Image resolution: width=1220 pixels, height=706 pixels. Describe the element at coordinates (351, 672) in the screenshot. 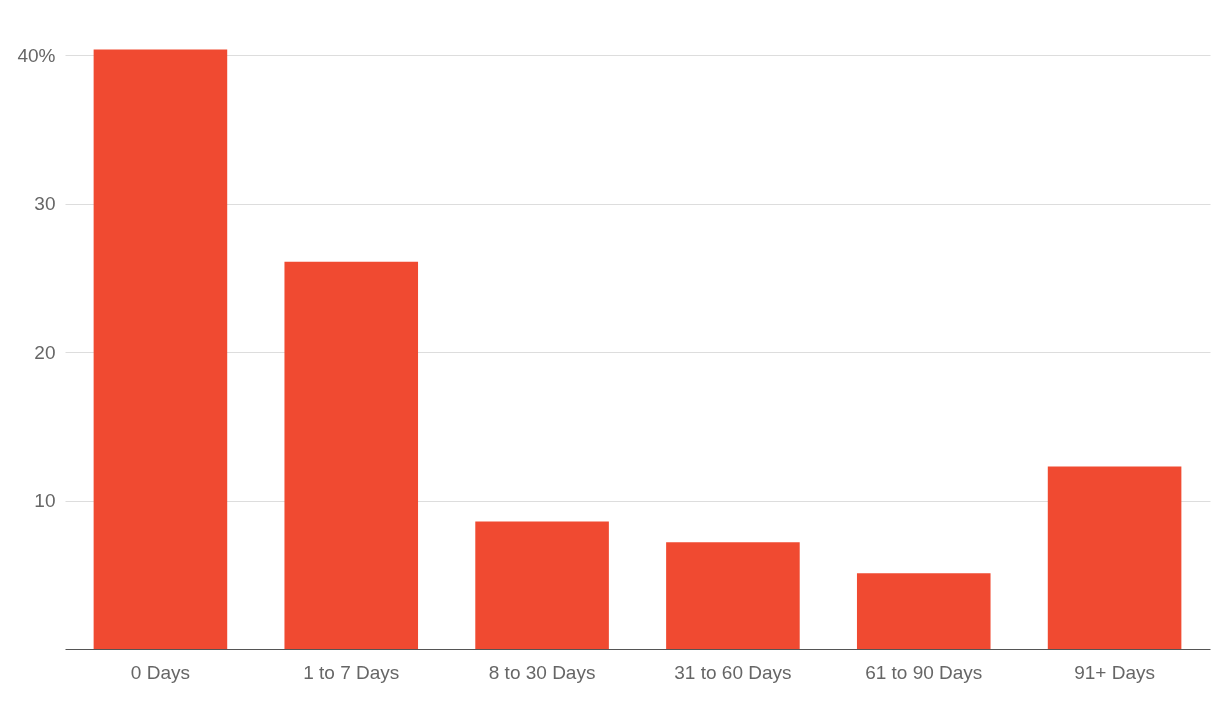

I see `x-tick-label: 1 to 7 Days` at that location.